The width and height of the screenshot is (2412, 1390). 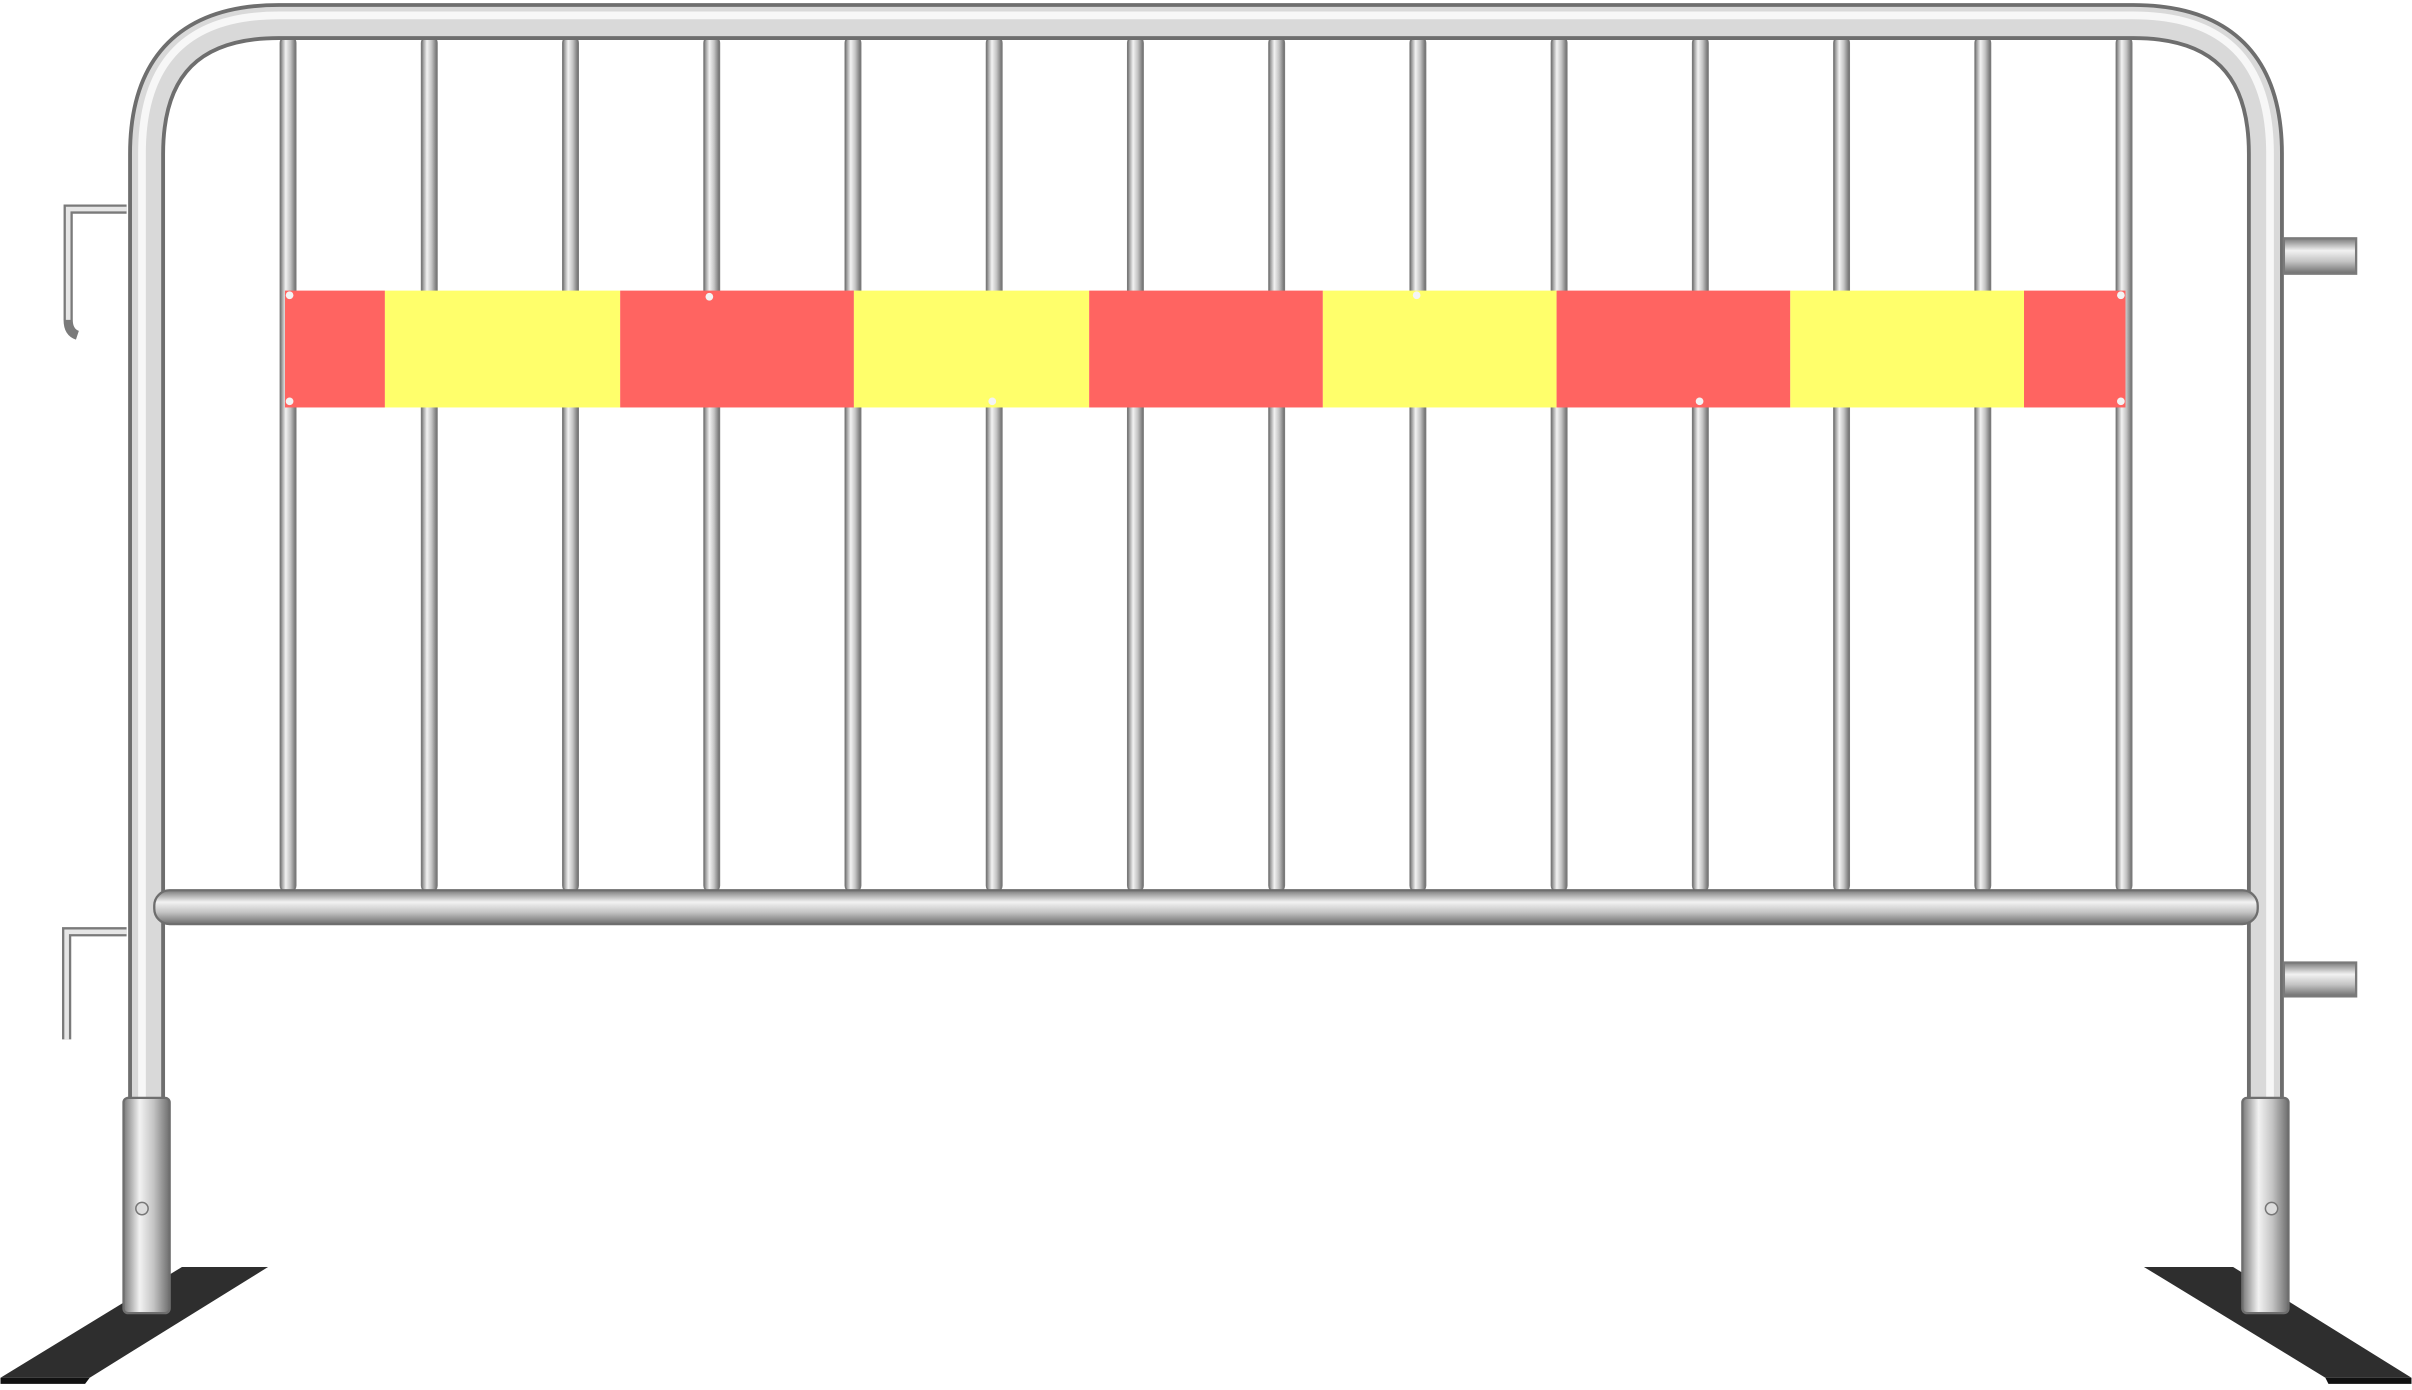 I want to click on left-foot, so click(x=134, y=1322).